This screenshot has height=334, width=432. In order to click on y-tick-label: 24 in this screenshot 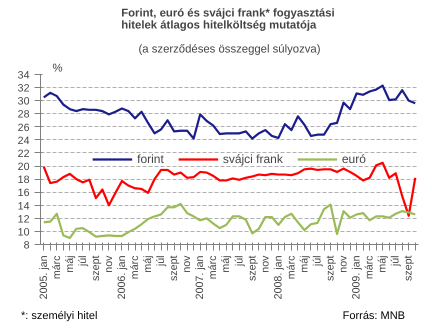, I will do `click(24, 140)`.